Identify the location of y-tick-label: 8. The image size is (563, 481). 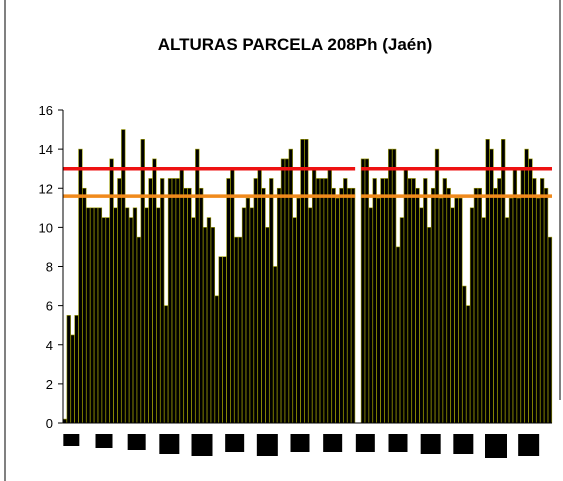
(49, 267).